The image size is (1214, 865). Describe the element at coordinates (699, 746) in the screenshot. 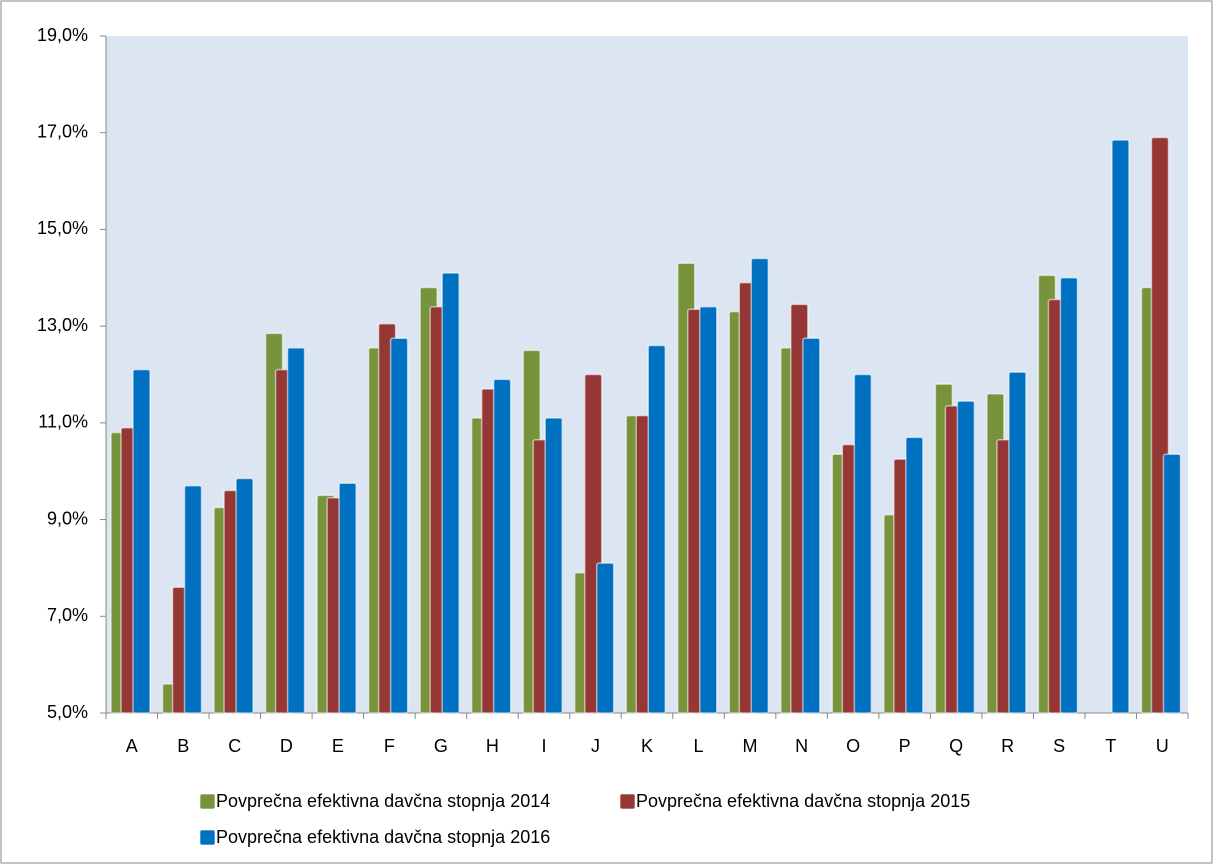

I see `x-tick-label: L` at that location.